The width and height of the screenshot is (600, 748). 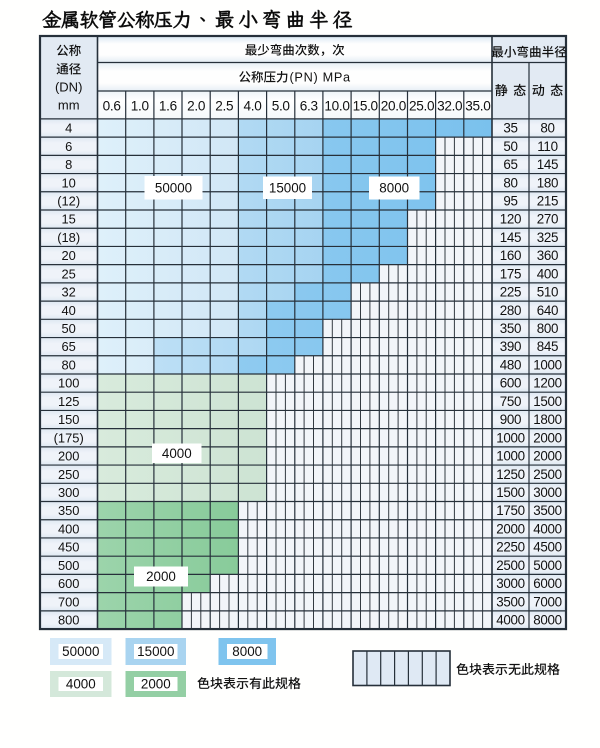 I want to click on svg-text: 200, so click(x=69, y=456).